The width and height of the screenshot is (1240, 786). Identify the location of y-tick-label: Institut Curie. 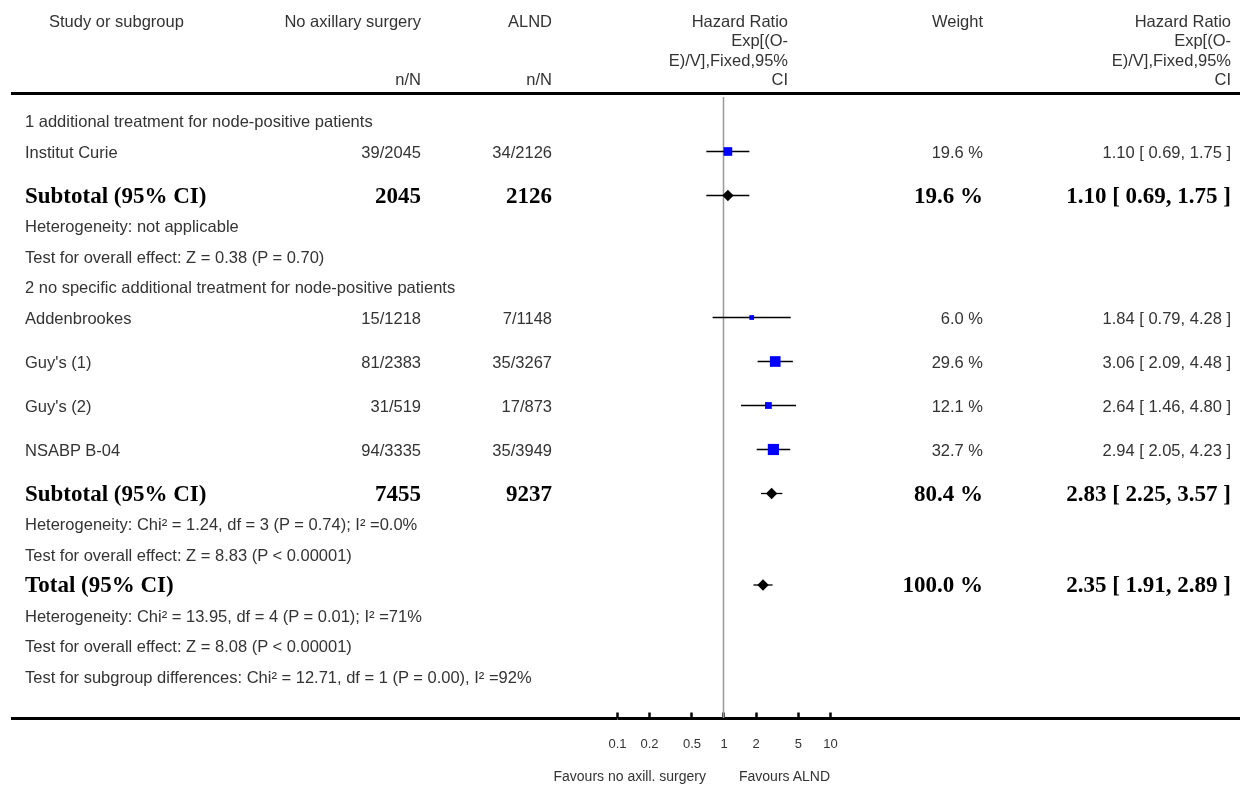
(71, 151).